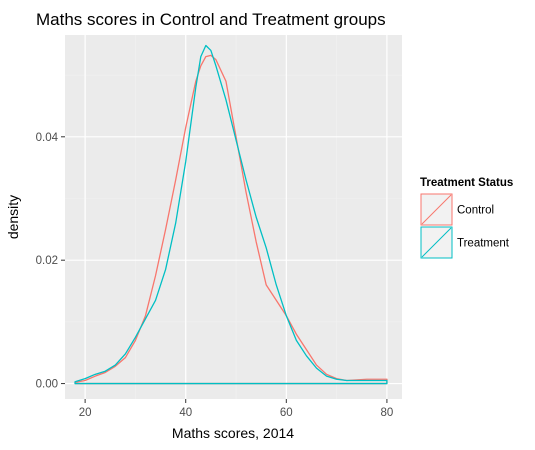 The image size is (535, 450). Describe the element at coordinates (85, 413) in the screenshot. I see `x-tick-label: 20` at that location.